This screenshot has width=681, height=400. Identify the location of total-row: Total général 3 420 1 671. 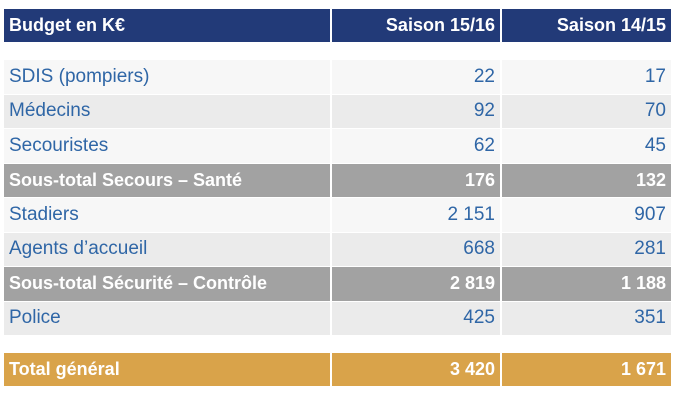
(337, 370).